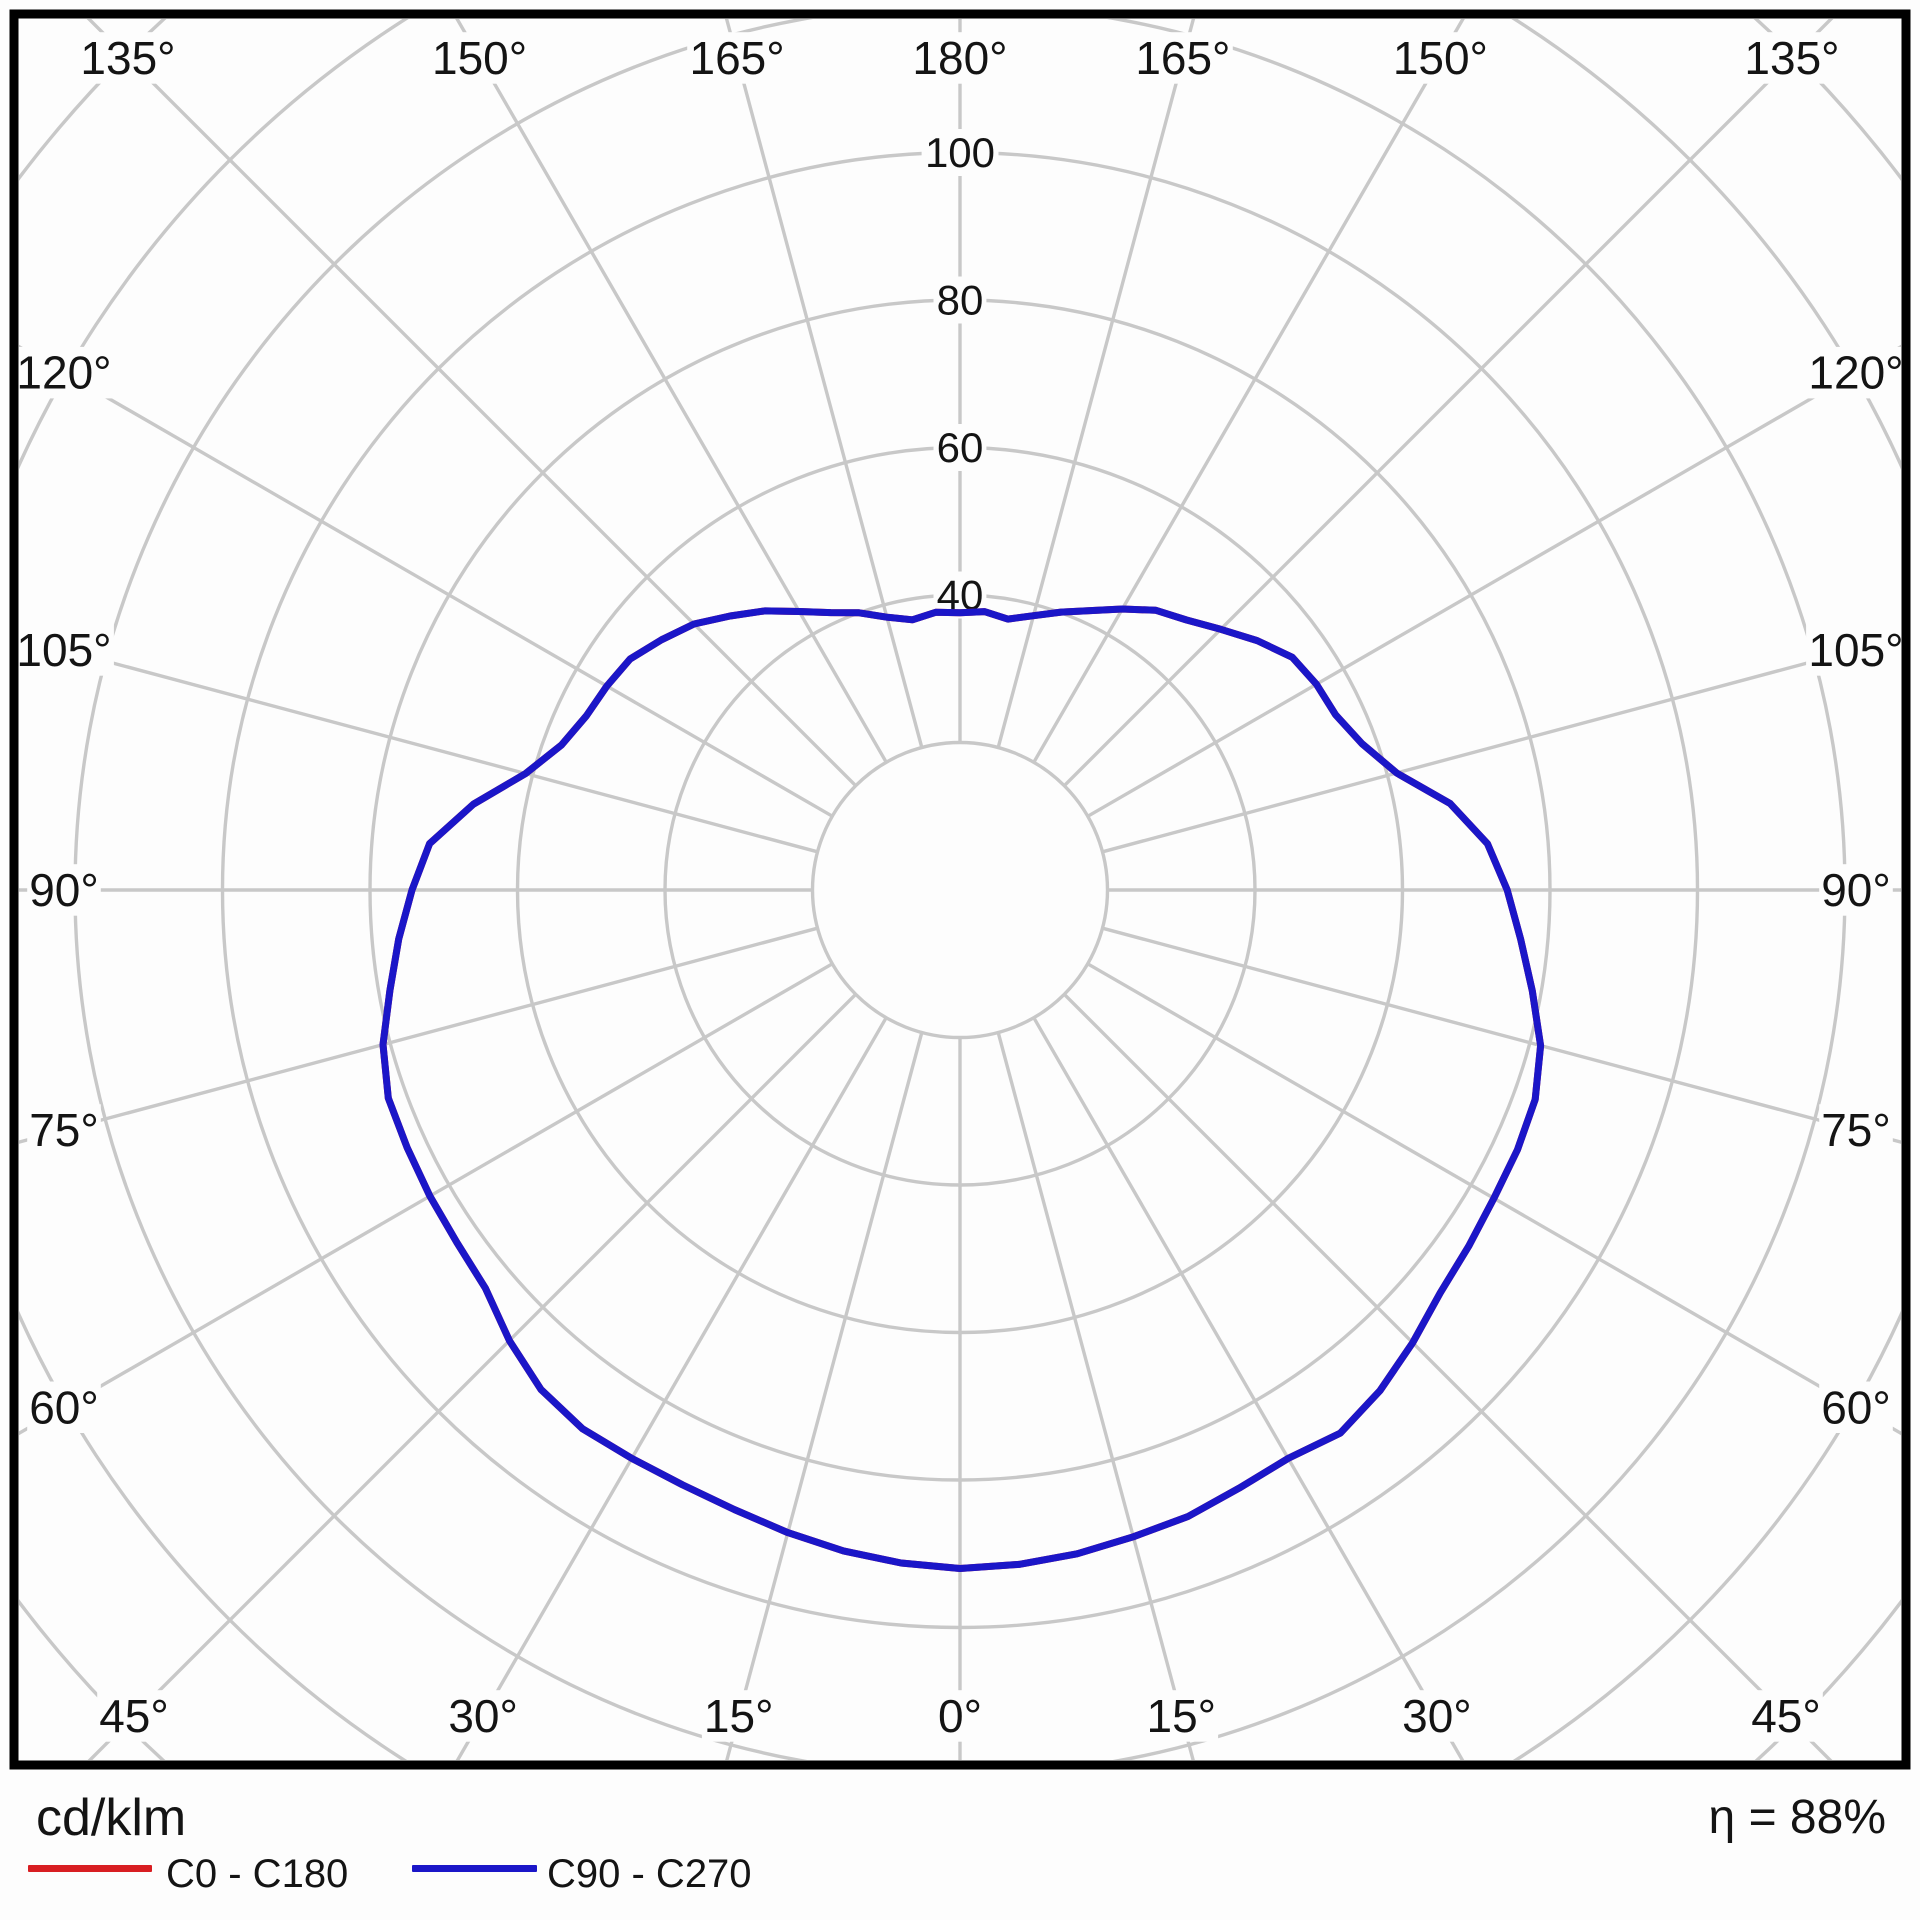 The width and height of the screenshot is (1920, 1920). I want to click on angle-label-60-left: 60°, so click(64, 1407).